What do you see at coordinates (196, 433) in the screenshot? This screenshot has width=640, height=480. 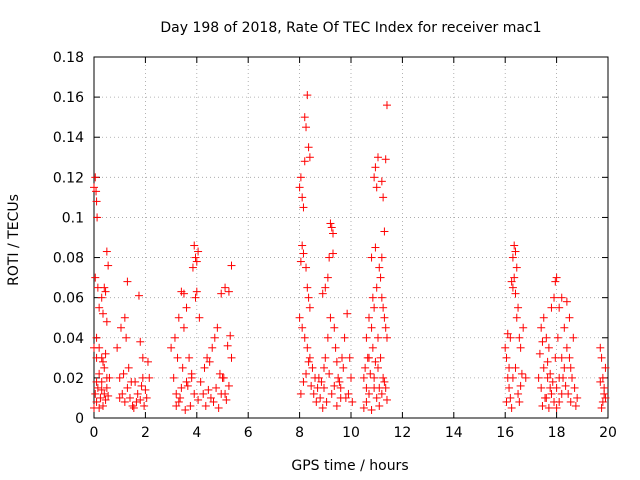 I see `x-tick-label: 4` at bounding box center [196, 433].